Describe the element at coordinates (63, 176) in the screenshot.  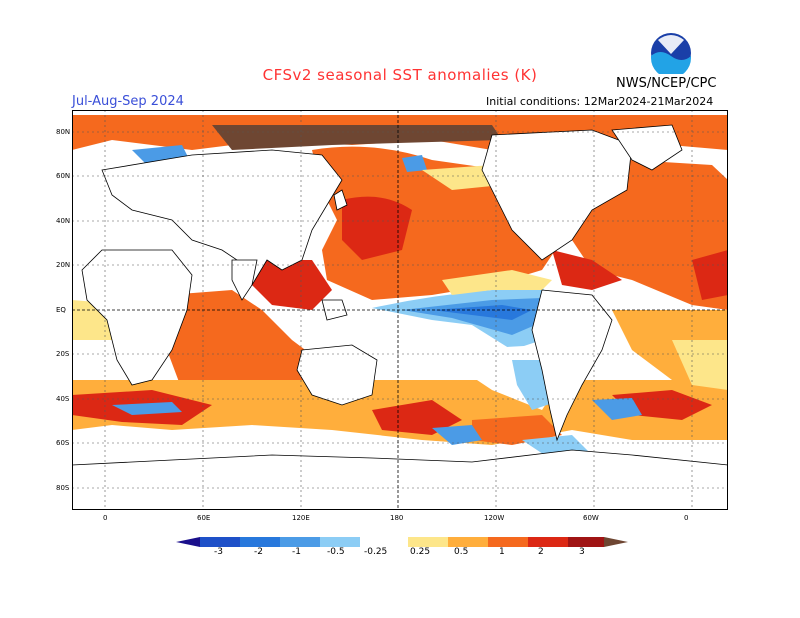
I see `lat-label-60n: 60N` at that location.